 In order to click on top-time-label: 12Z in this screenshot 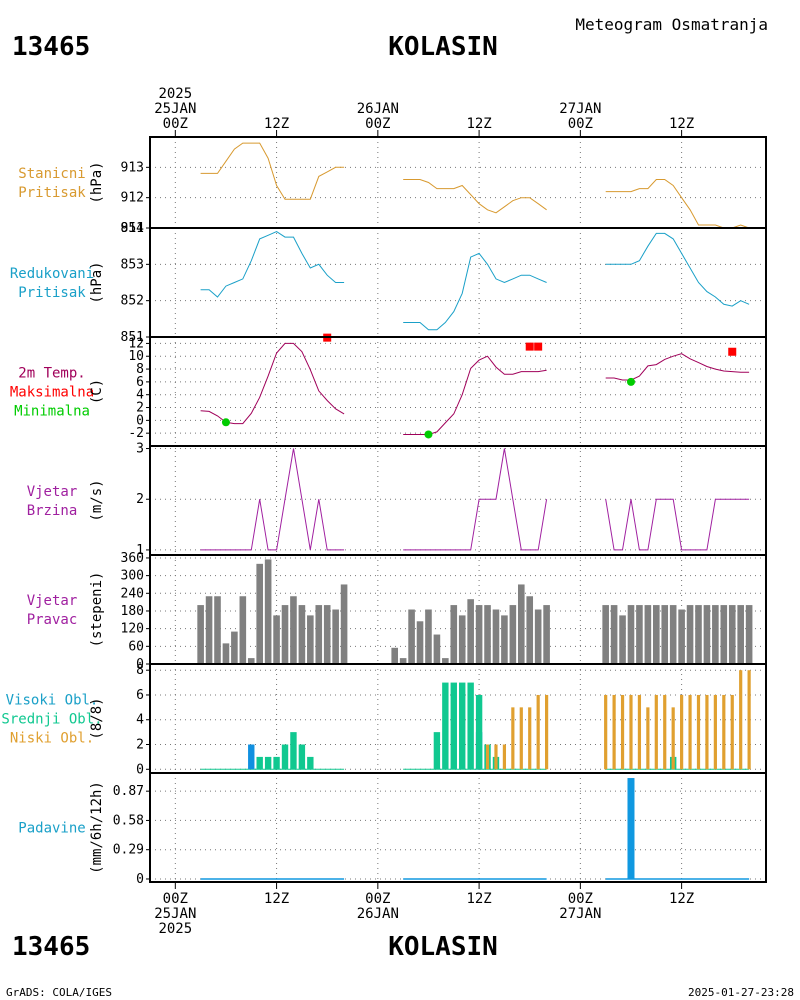, I will do `click(478, 124)`.